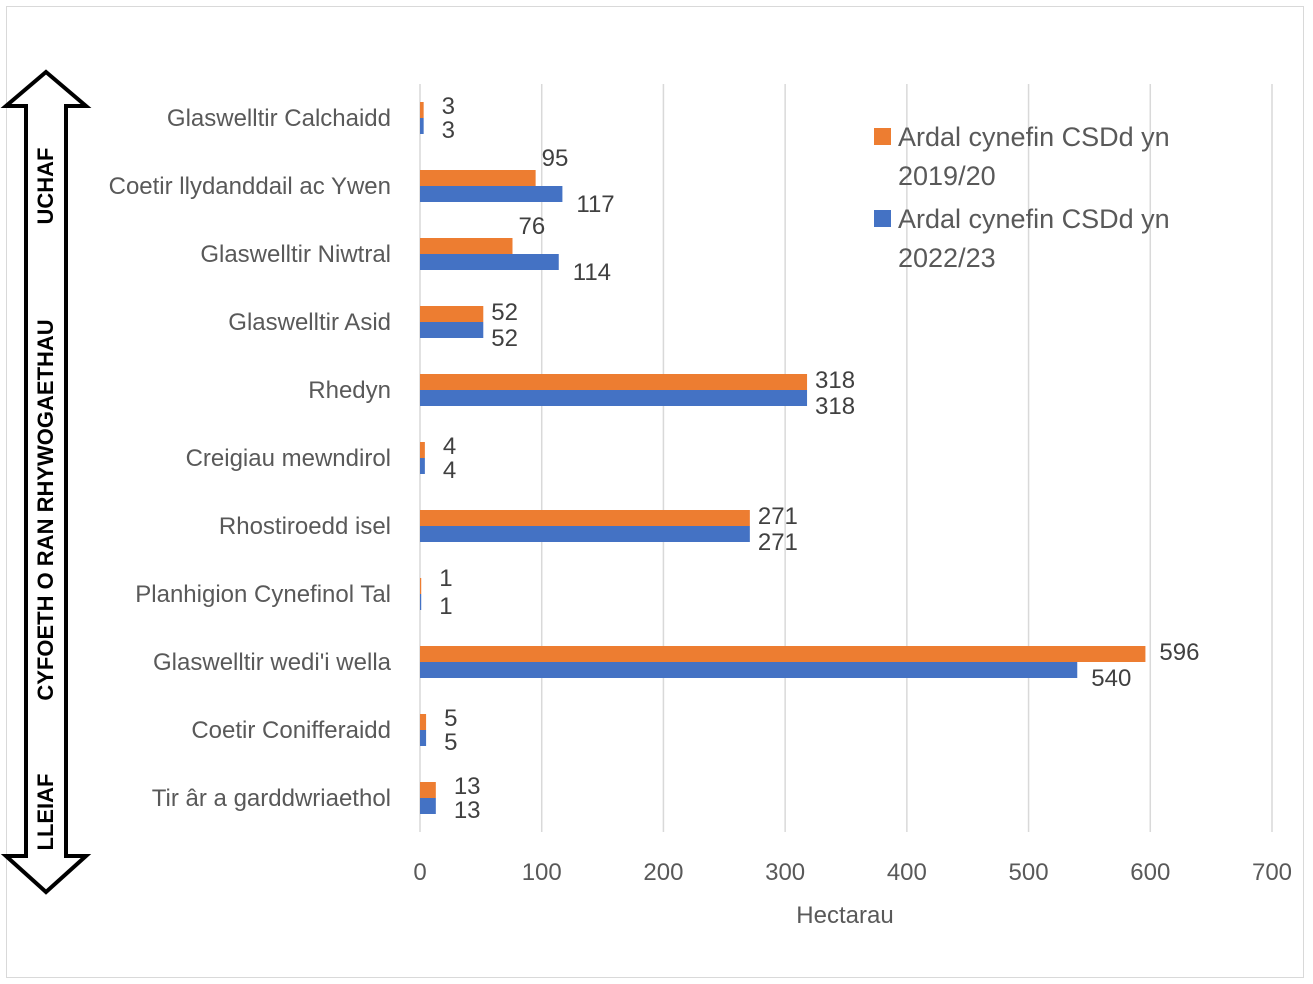  Describe the element at coordinates (1029, 872) in the screenshot. I see `x-tick-label: 500` at that location.